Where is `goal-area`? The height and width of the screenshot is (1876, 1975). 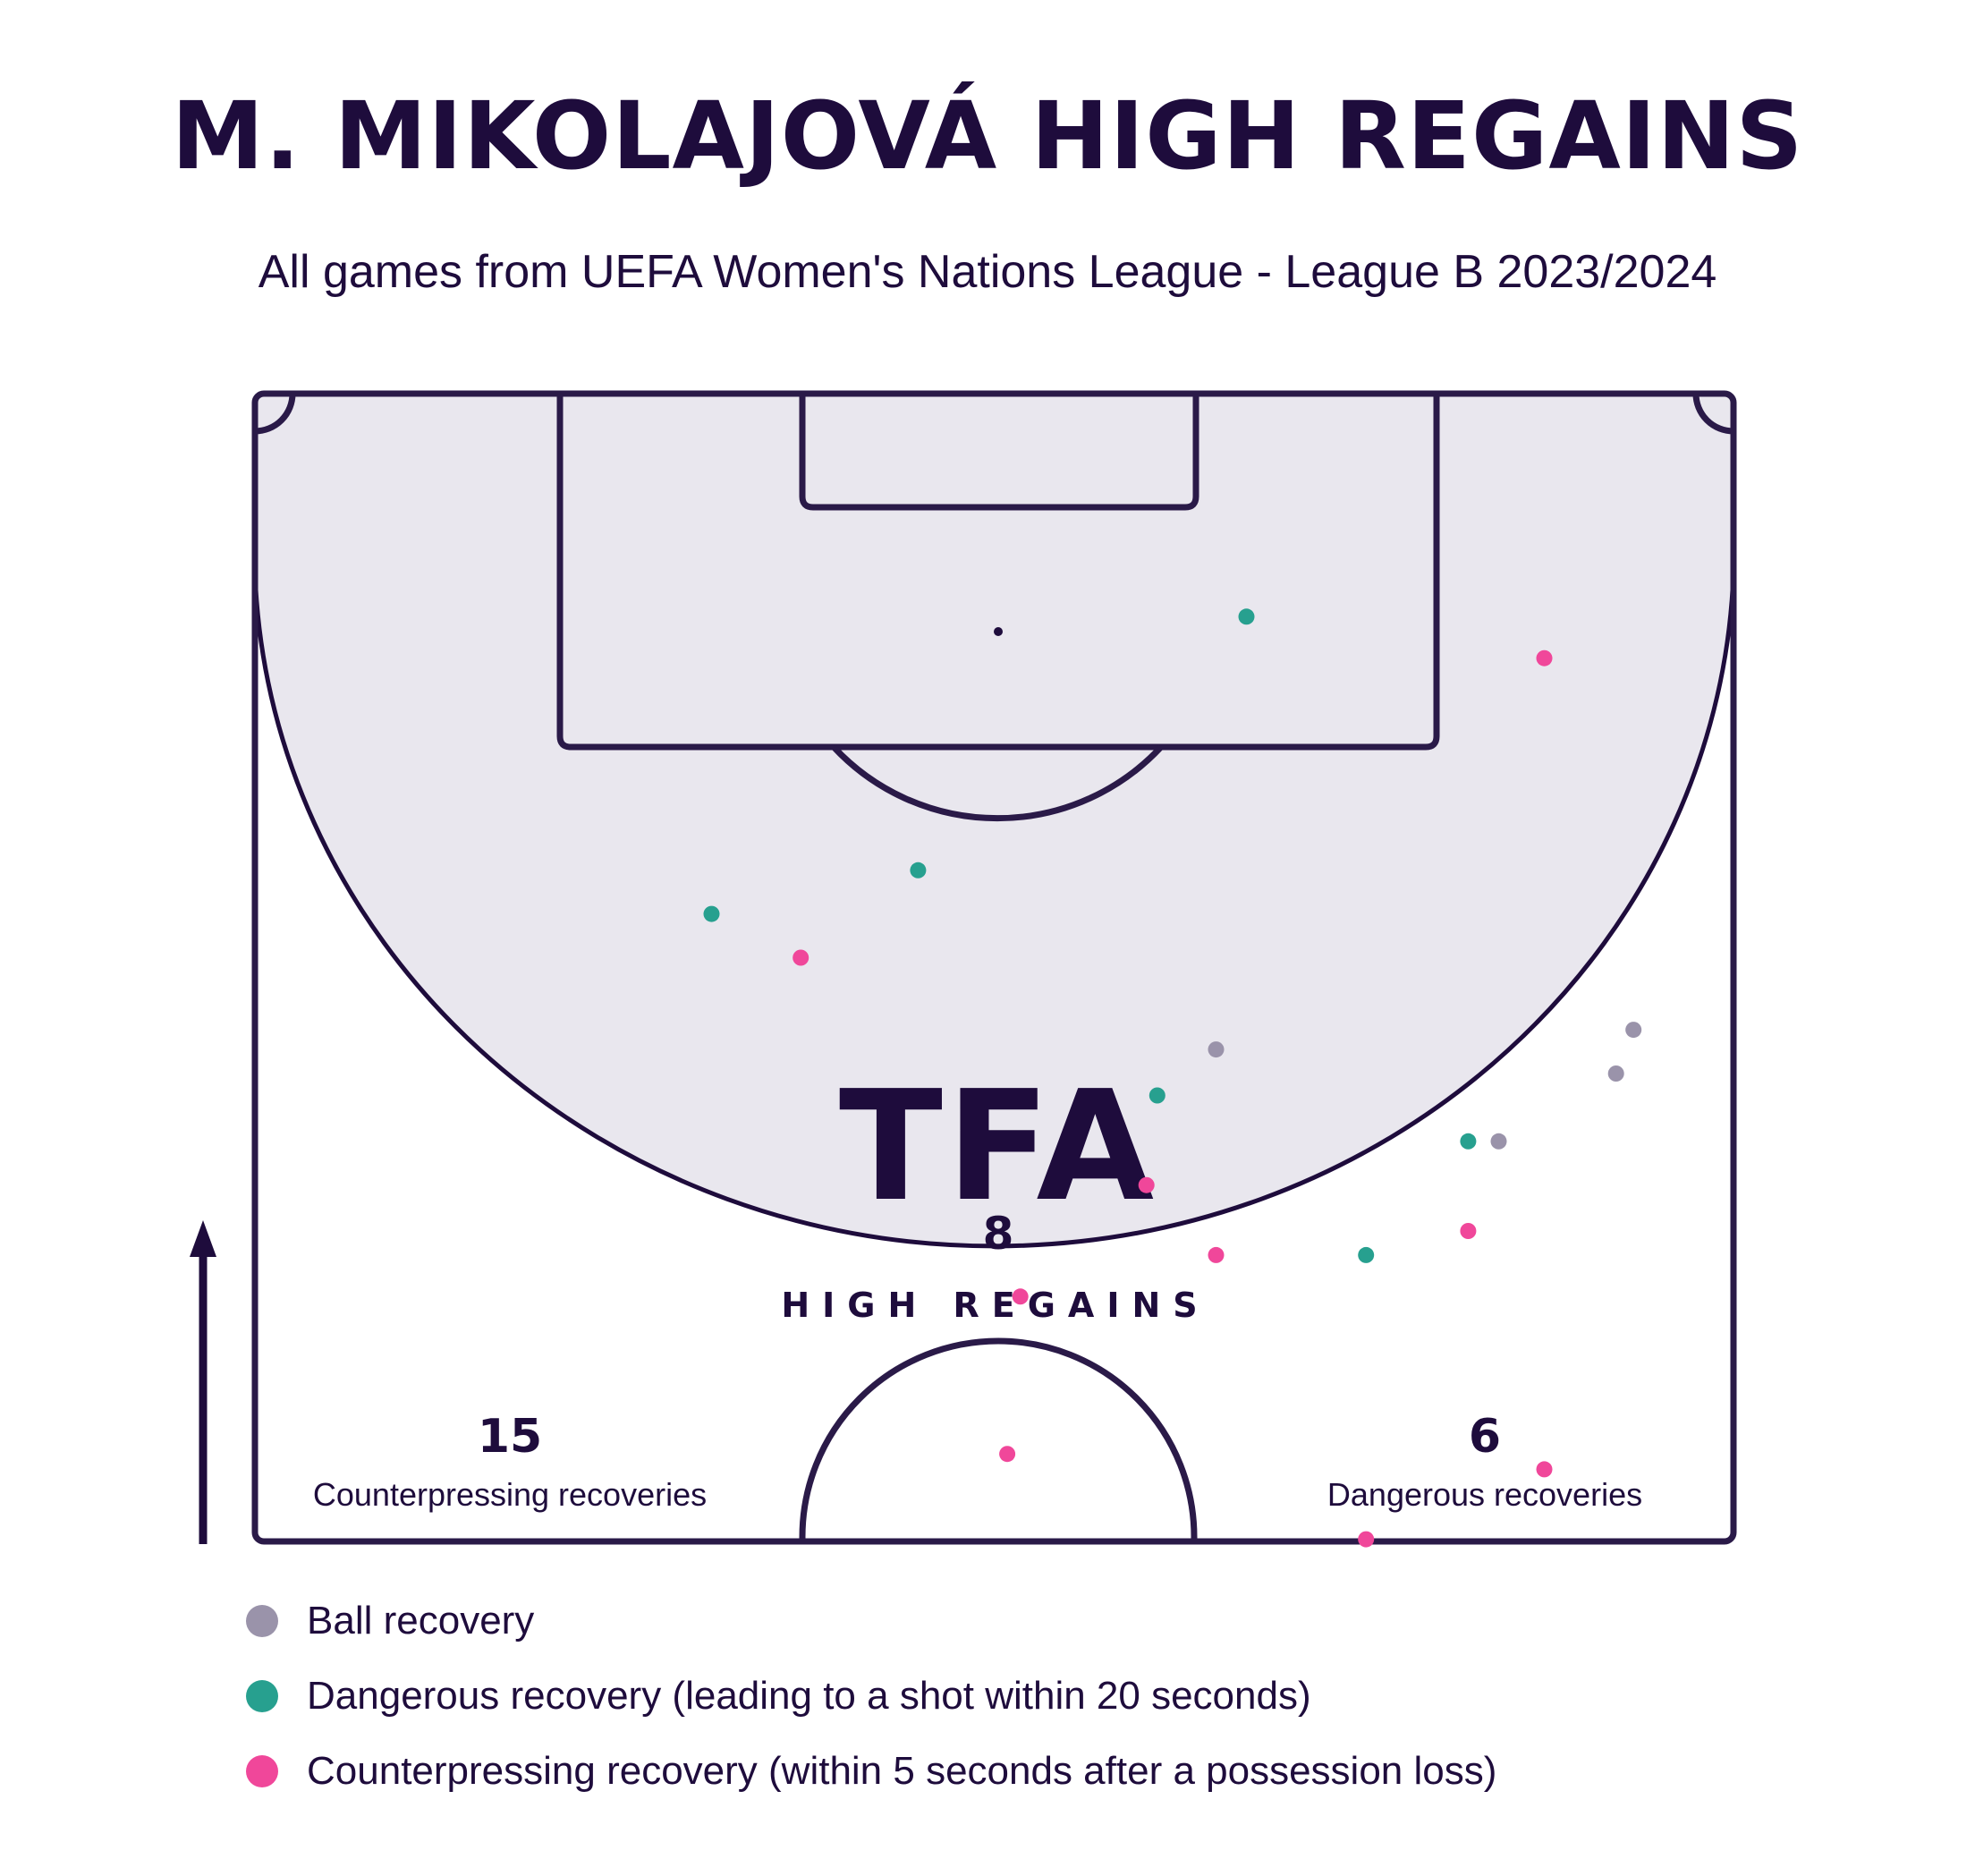 goal-area is located at coordinates (999, 452).